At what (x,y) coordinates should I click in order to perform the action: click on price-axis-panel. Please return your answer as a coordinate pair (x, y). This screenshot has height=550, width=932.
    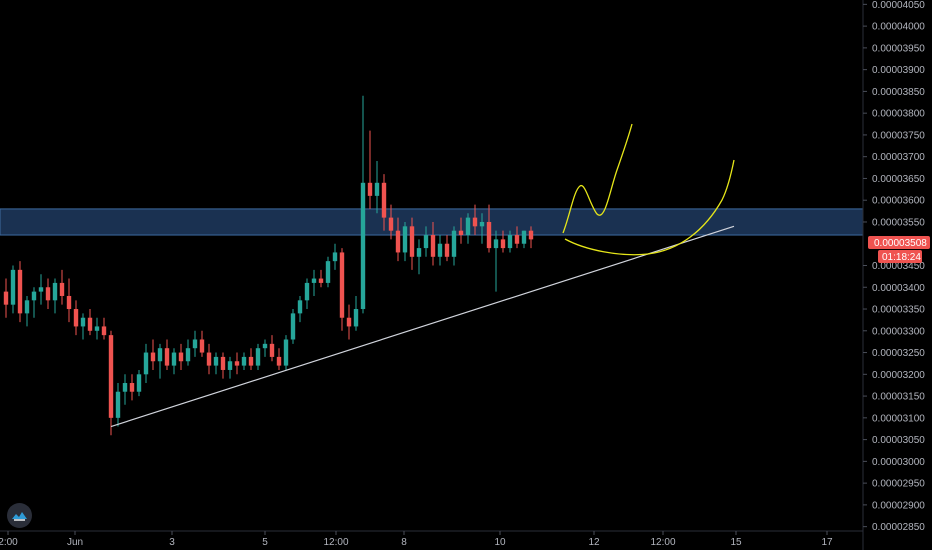
    Looking at the image, I should click on (897, 275).